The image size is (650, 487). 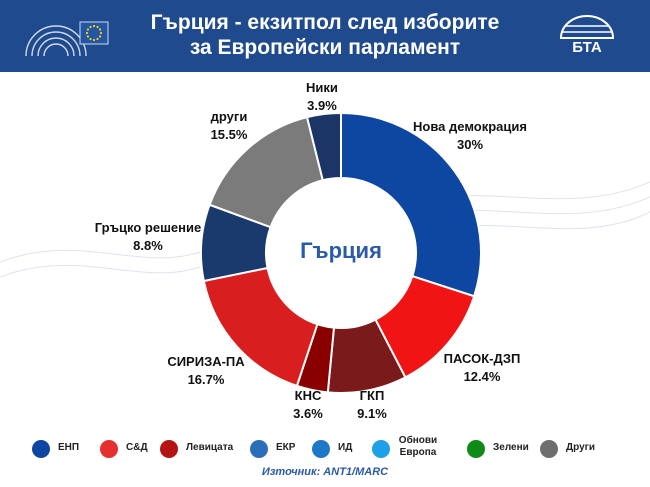 What do you see at coordinates (148, 227) in the screenshot?
I see `slice-name-label: Гръцко решение` at bounding box center [148, 227].